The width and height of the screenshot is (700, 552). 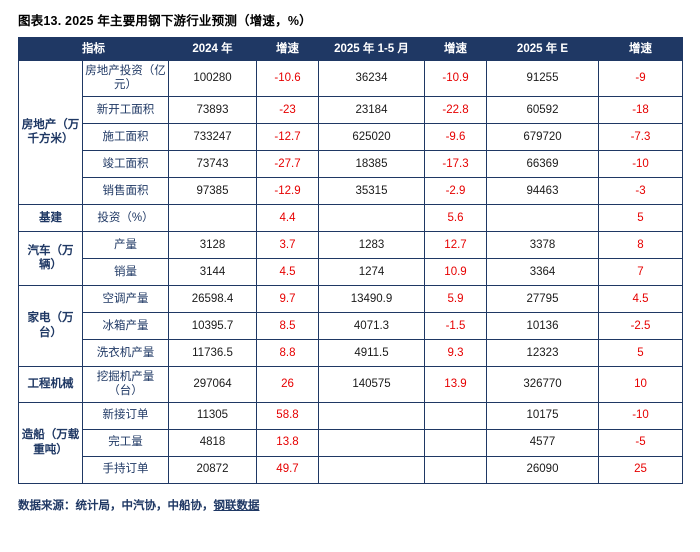 What do you see at coordinates (640, 49) in the screenshot?
I see `header-growth-2025e: 增速` at bounding box center [640, 49].